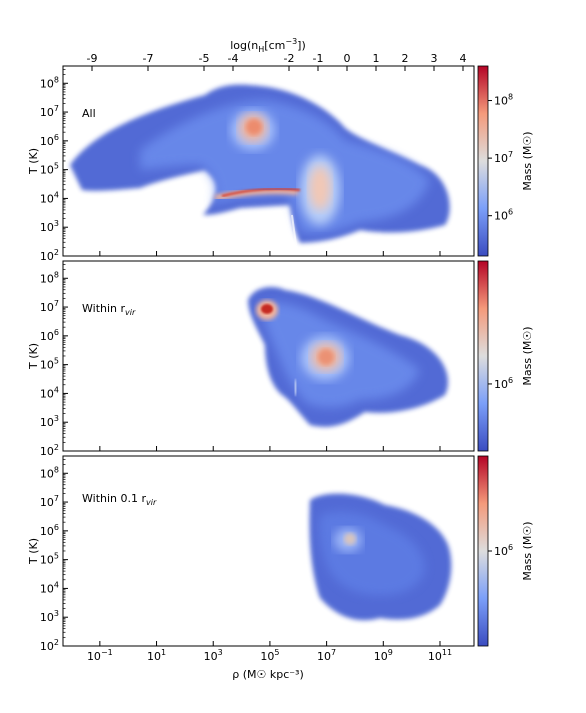  I want to click on colorbar-label-within-0p1-rvir: Mass (M☉), so click(527, 550).